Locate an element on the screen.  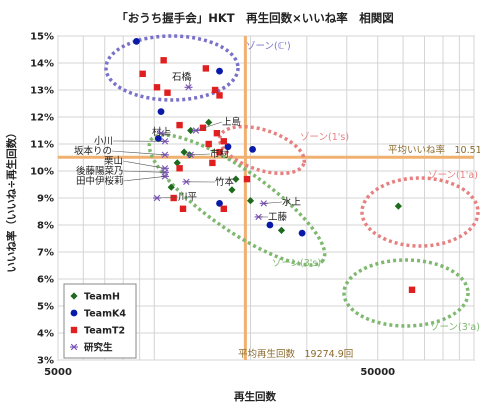
point-label: 水上 is located at coordinates (292, 202).